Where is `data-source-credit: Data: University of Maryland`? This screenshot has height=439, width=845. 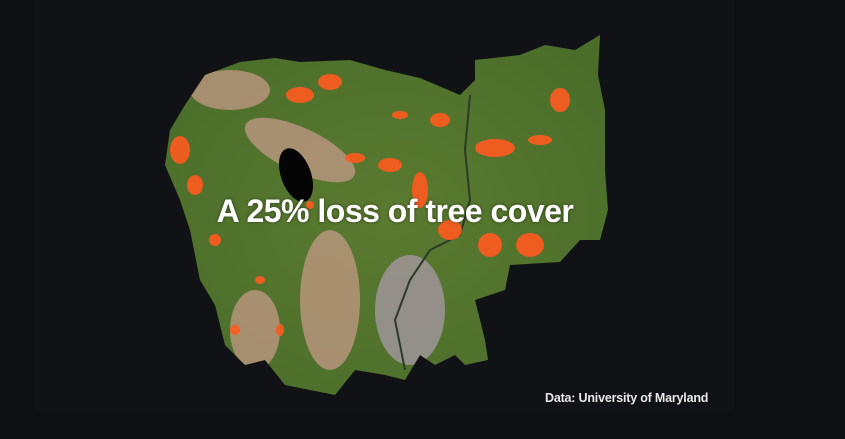
data-source-credit: Data: University of Maryland is located at coordinates (627, 398).